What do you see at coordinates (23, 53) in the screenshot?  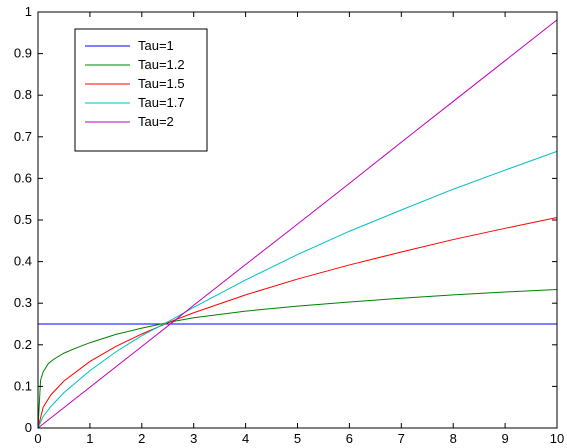 I see `y-tick-label: 0.9` at bounding box center [23, 53].